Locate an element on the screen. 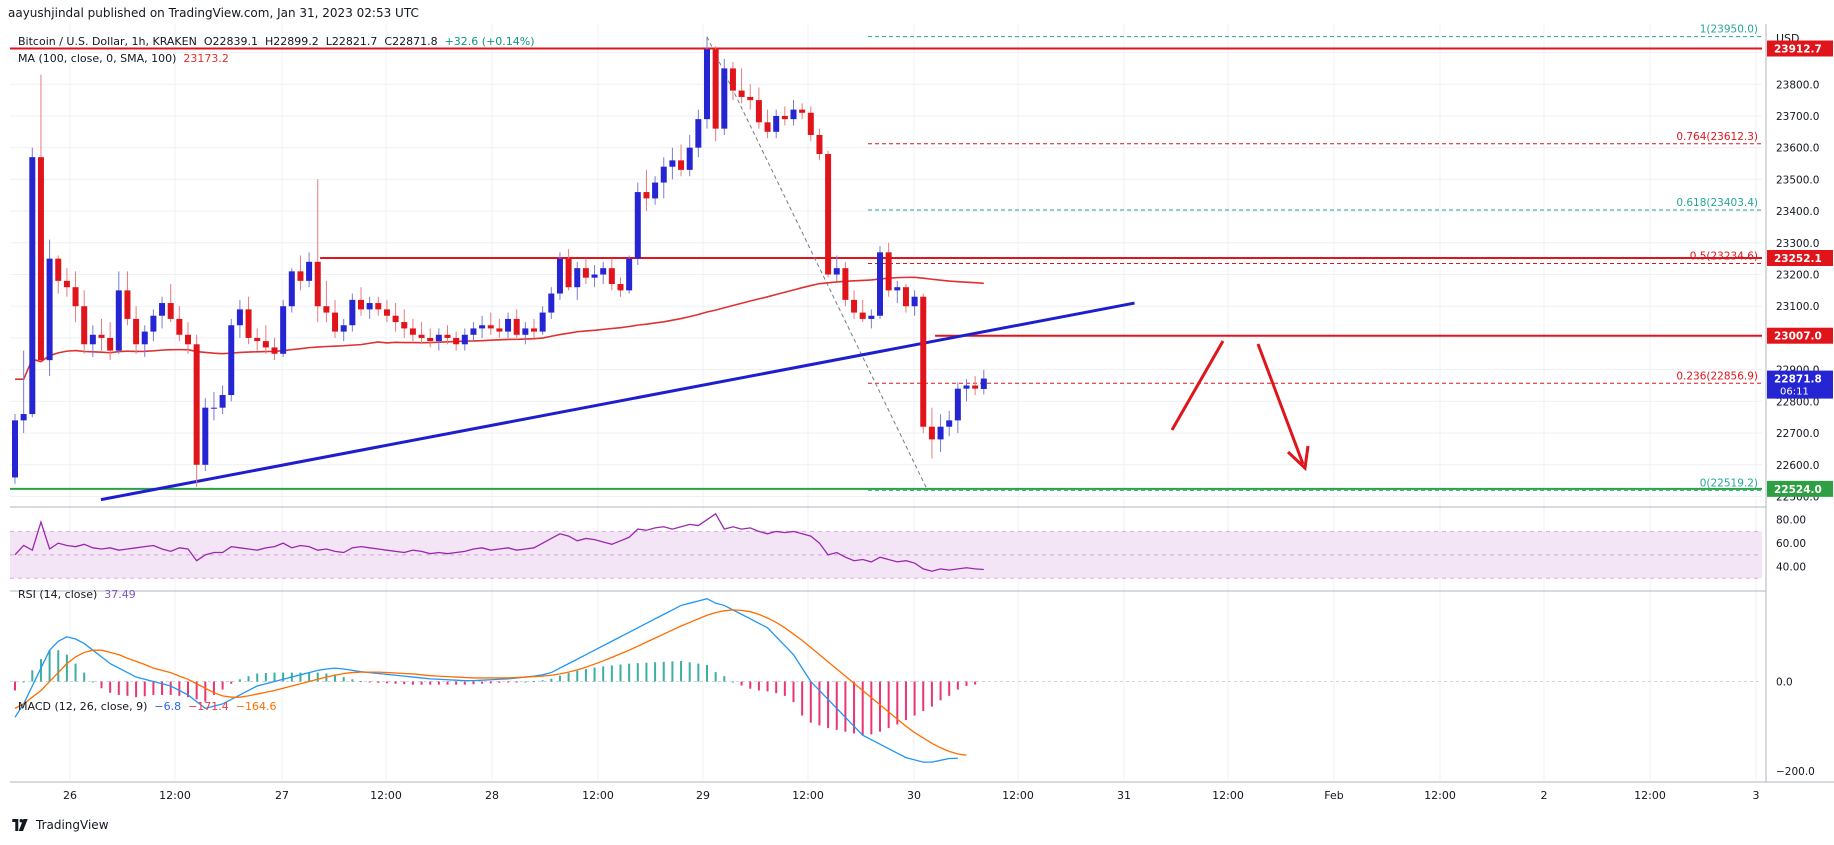 The image size is (1834, 845). fib-label-2: 0.618(23403.4) is located at coordinates (1717, 203).